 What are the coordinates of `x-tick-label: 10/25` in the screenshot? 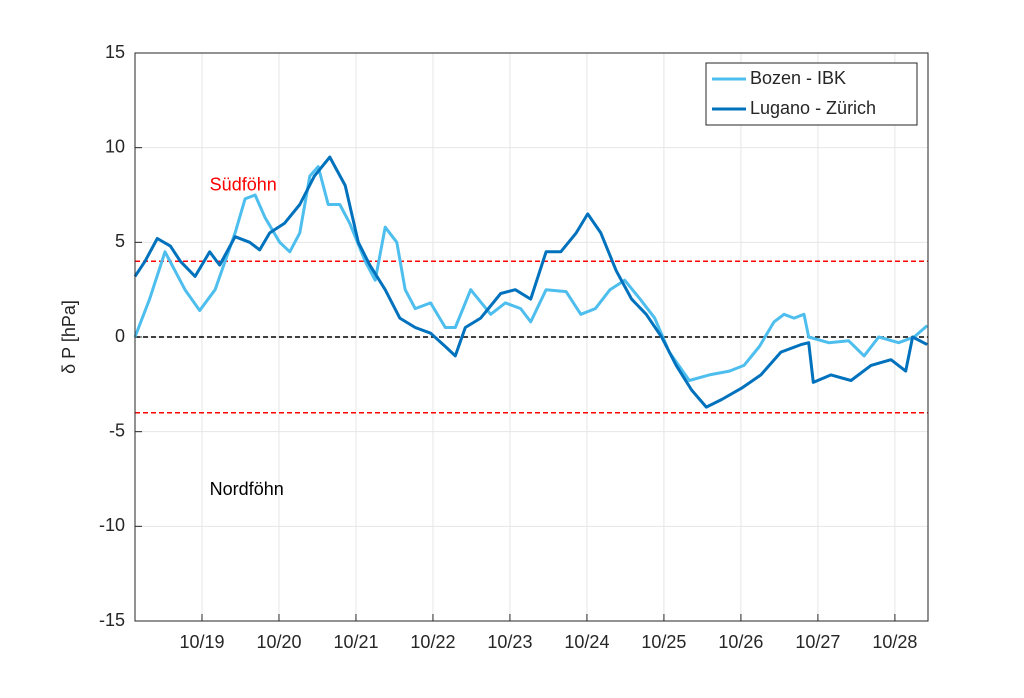 It's located at (663, 642).